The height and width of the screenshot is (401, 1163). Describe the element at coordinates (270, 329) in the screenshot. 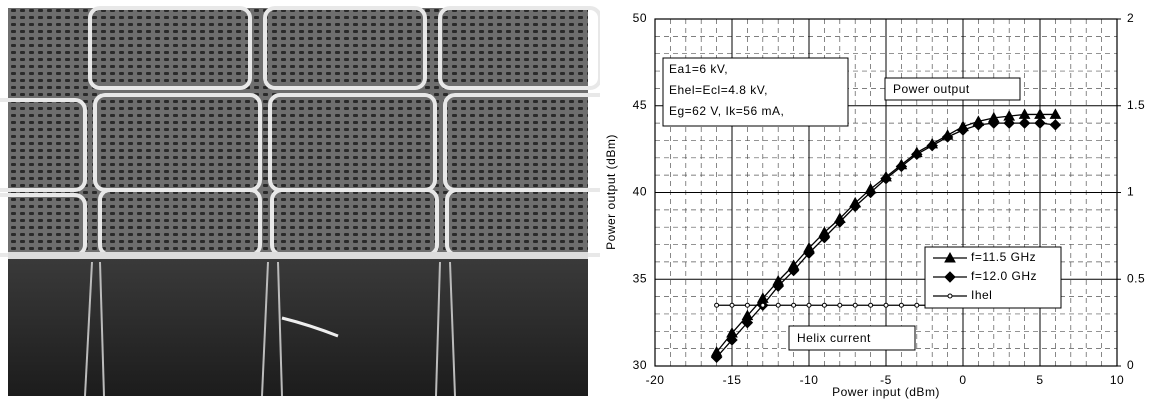

I see `trenches` at that location.